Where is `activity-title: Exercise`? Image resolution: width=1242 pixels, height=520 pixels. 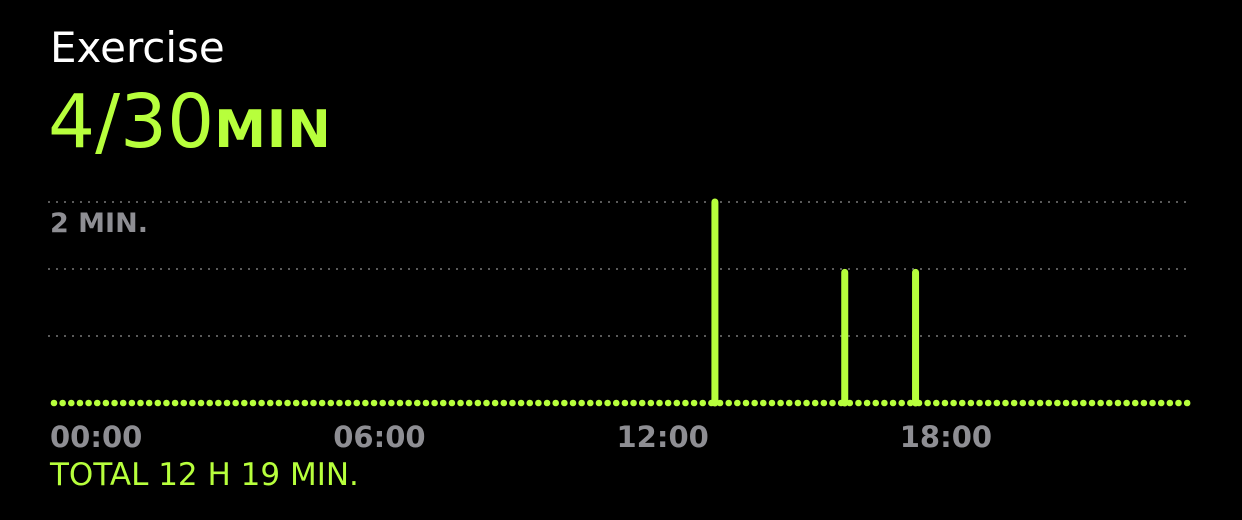 activity-title: Exercise is located at coordinates (137, 47).